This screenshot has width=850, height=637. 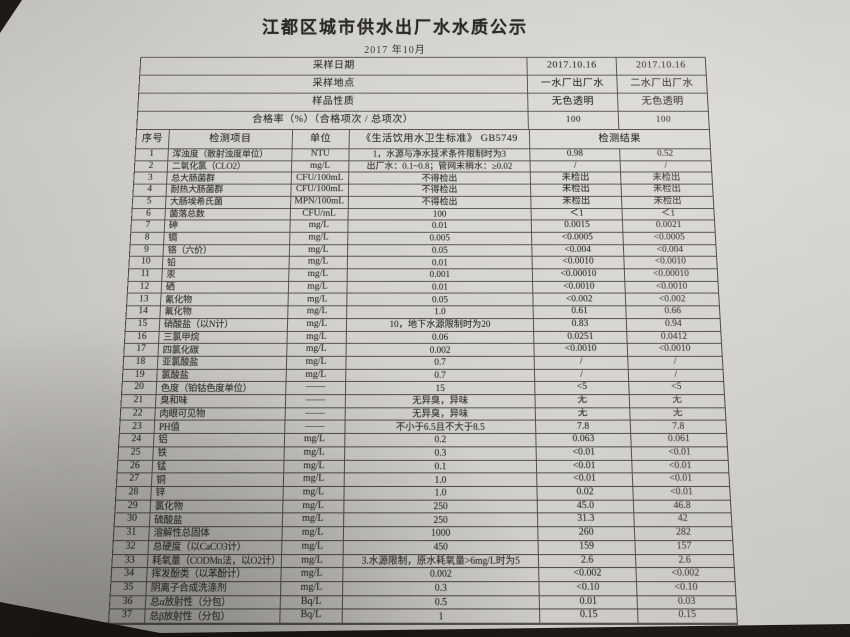 What do you see at coordinates (441, 376) in the screenshot?
I see `cell-standard: 0.7` at bounding box center [441, 376].